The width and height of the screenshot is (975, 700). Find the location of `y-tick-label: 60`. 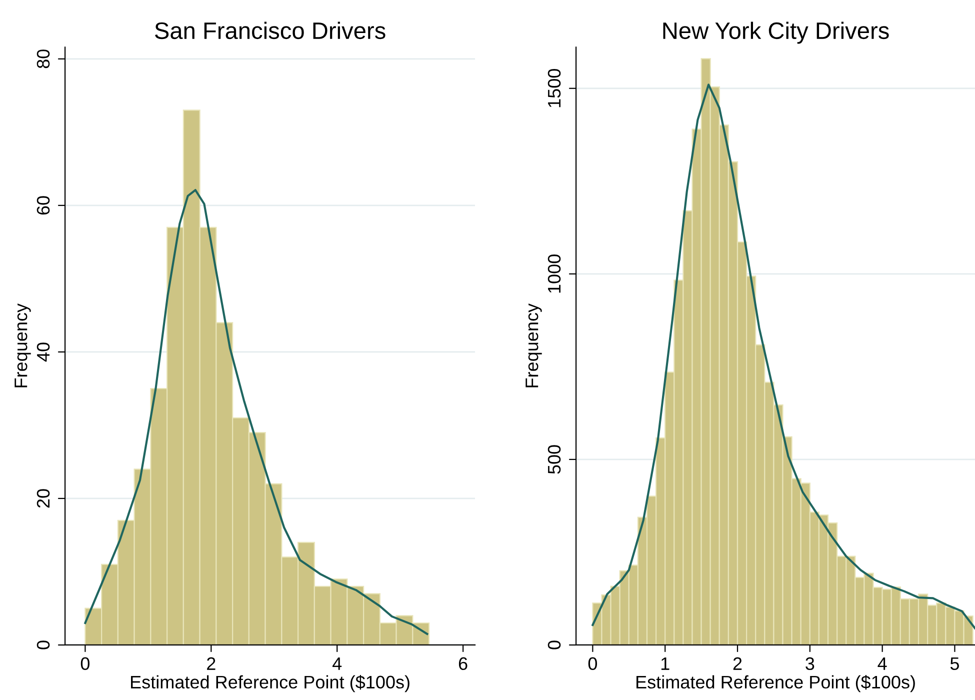

y-tick-label: 60 is located at coordinates (43, 205).